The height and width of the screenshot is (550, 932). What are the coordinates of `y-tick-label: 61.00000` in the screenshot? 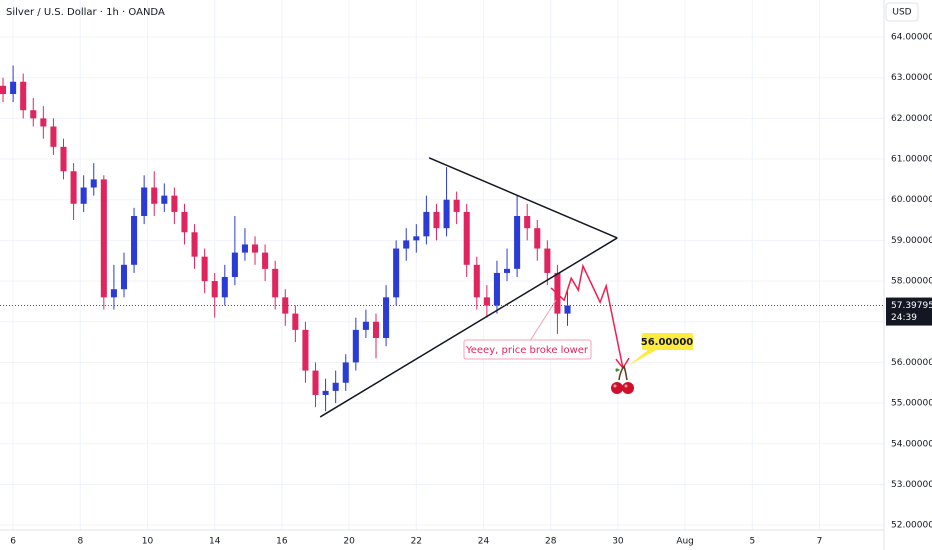 It's located at (911, 160).